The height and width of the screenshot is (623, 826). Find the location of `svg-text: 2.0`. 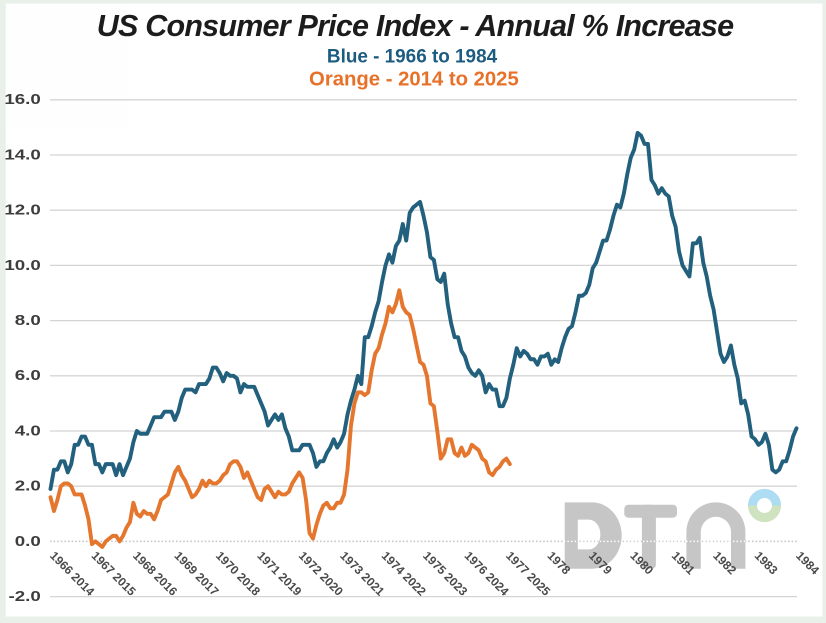

svg-text: 2.0 is located at coordinates (28, 485).